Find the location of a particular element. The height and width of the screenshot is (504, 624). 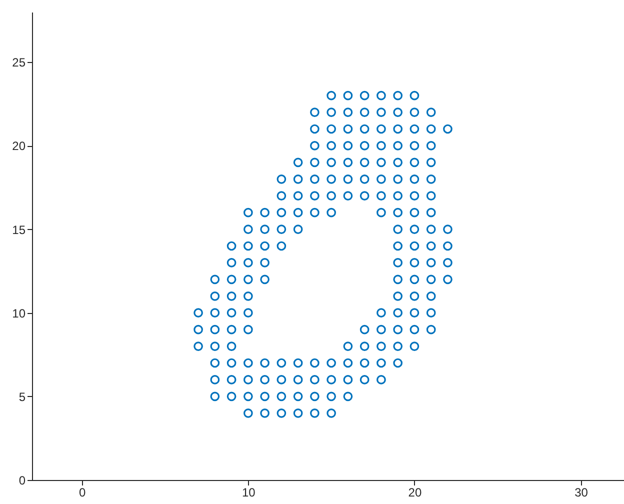

y-tick-label: 20 is located at coordinates (19, 146).